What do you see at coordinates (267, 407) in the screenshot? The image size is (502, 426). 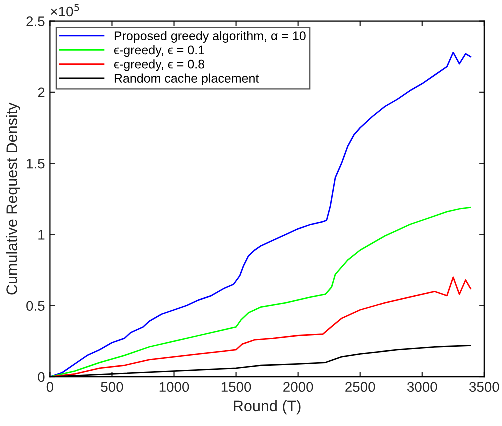 I see `x-axis-title: Round (T)` at bounding box center [267, 407].